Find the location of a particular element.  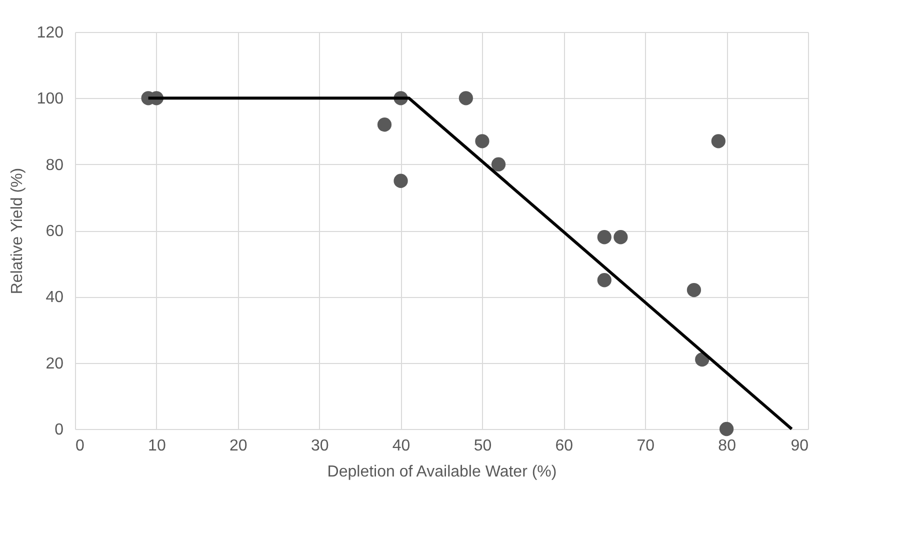

y-tick-label: 100 is located at coordinates (50, 99).